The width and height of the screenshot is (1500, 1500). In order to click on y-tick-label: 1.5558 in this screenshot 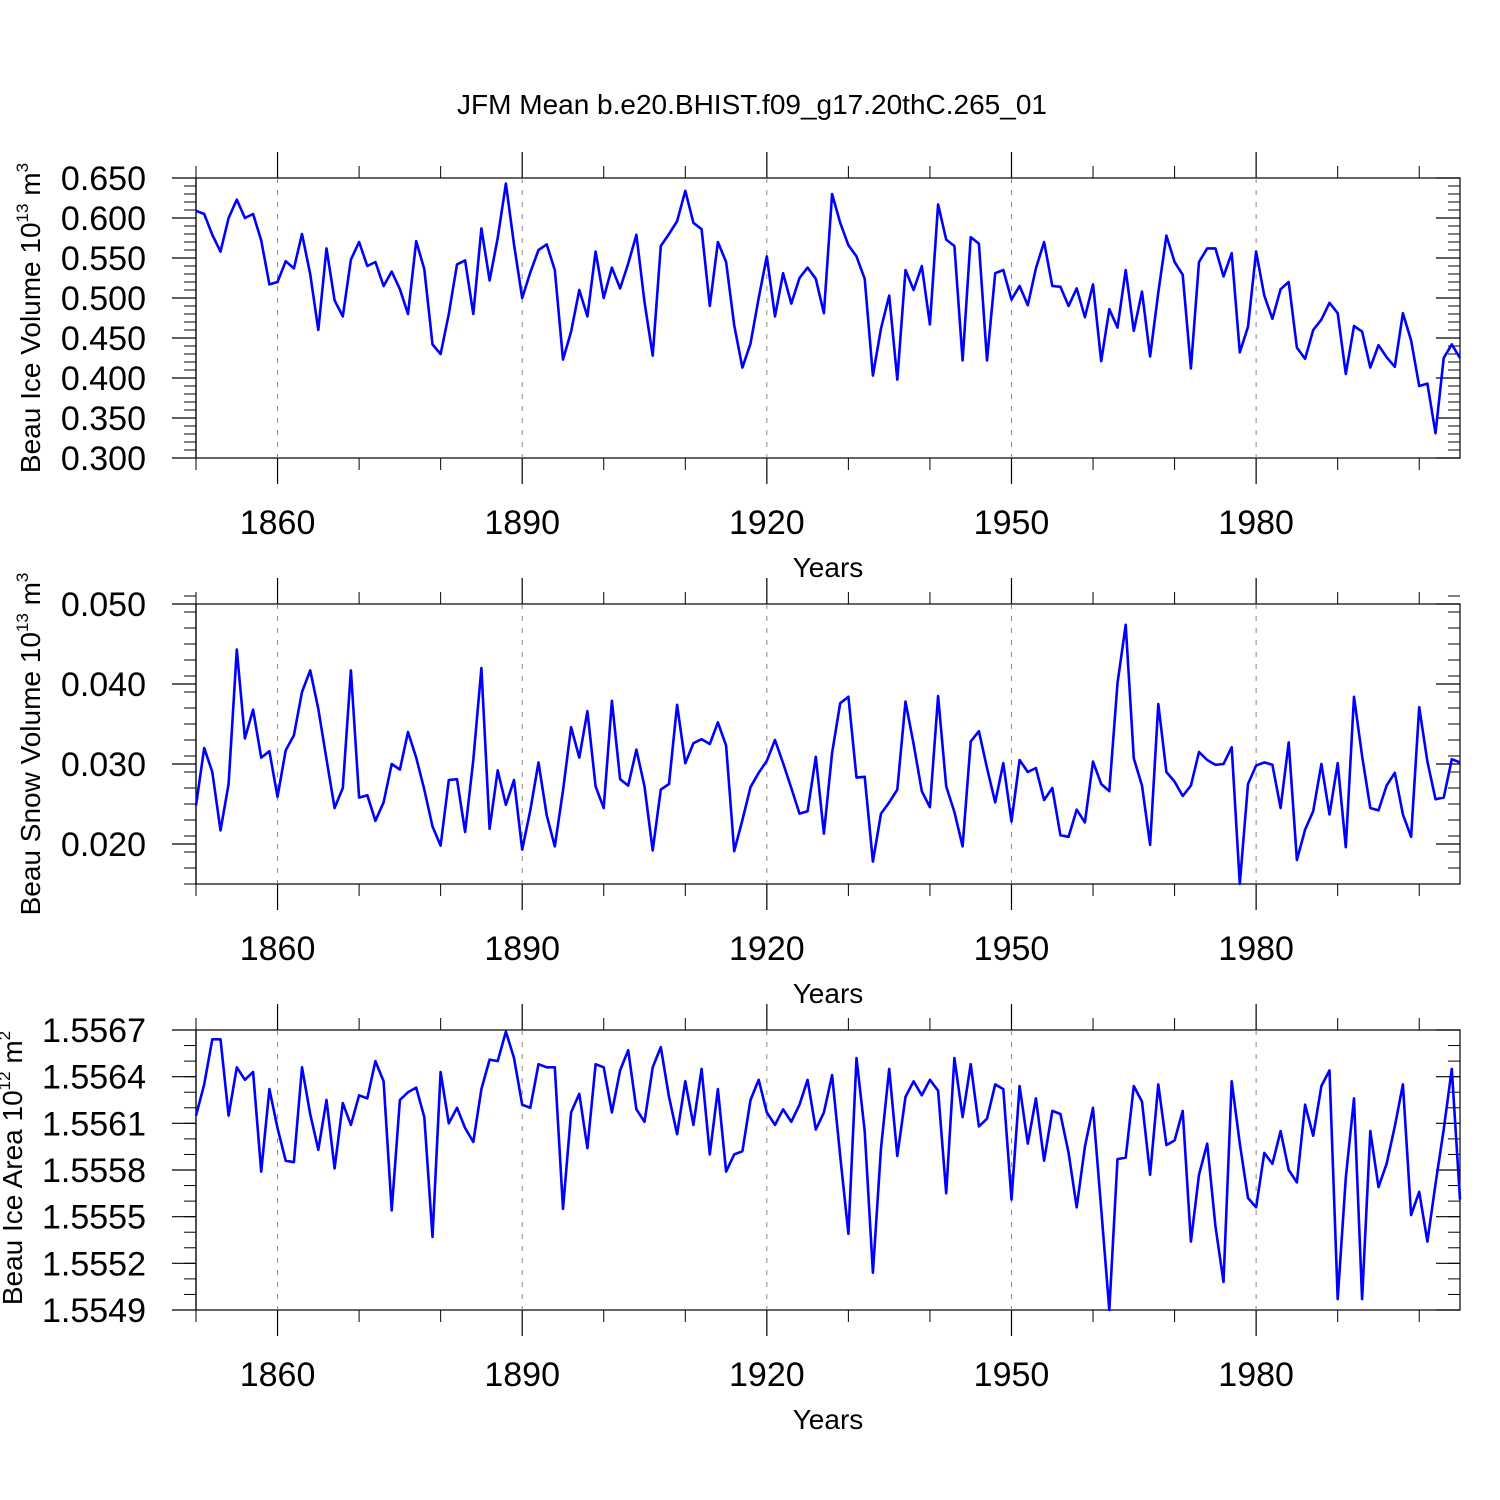, I will do `click(94, 1171)`.